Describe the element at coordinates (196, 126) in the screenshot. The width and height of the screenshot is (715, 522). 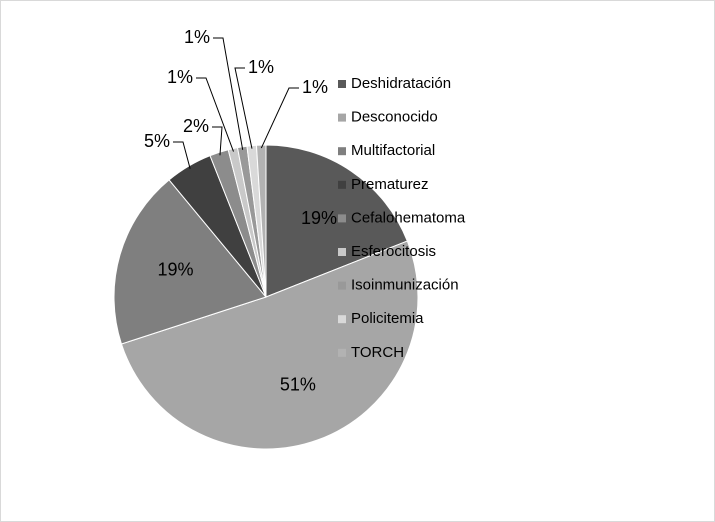
I see `data-label: 2%` at that location.